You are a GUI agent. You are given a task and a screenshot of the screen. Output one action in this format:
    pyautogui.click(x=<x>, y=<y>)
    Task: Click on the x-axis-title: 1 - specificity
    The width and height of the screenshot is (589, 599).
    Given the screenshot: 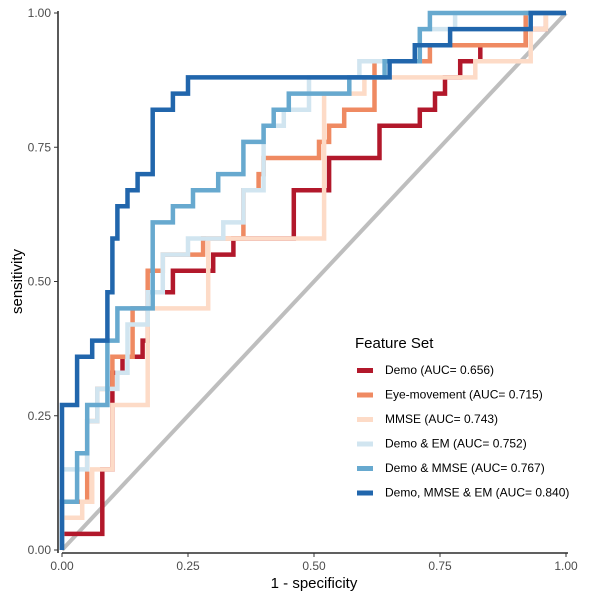 What is the action you would take?
    pyautogui.click(x=314, y=583)
    